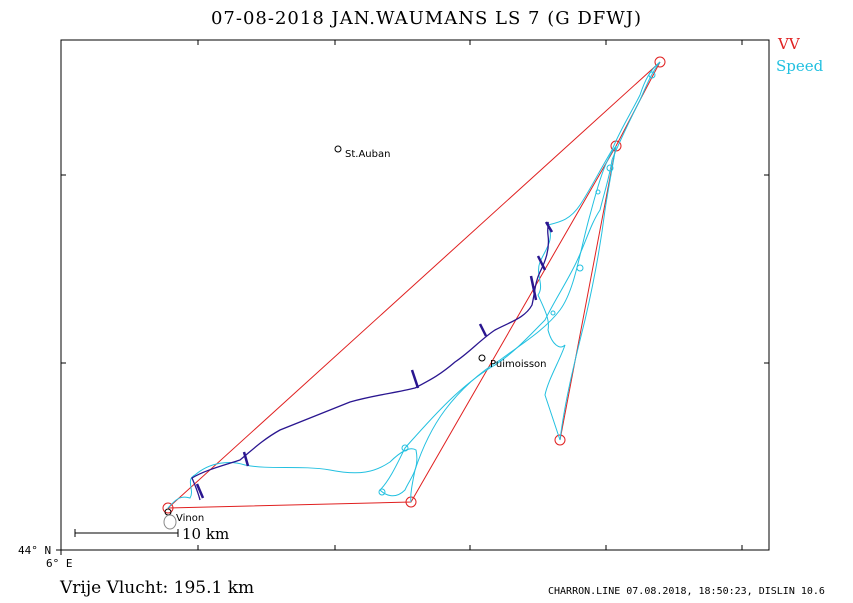 Image resolution: width=853 pixels, height=603 pixels. I want to click on latitude-label: 44° N, so click(35, 550).